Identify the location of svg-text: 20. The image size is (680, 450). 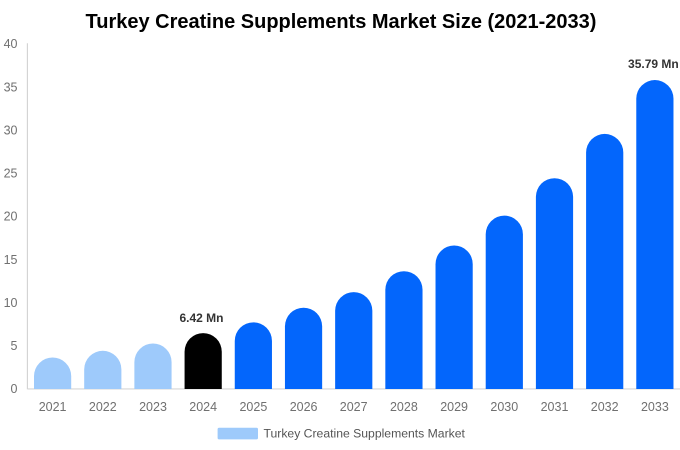
(11, 217).